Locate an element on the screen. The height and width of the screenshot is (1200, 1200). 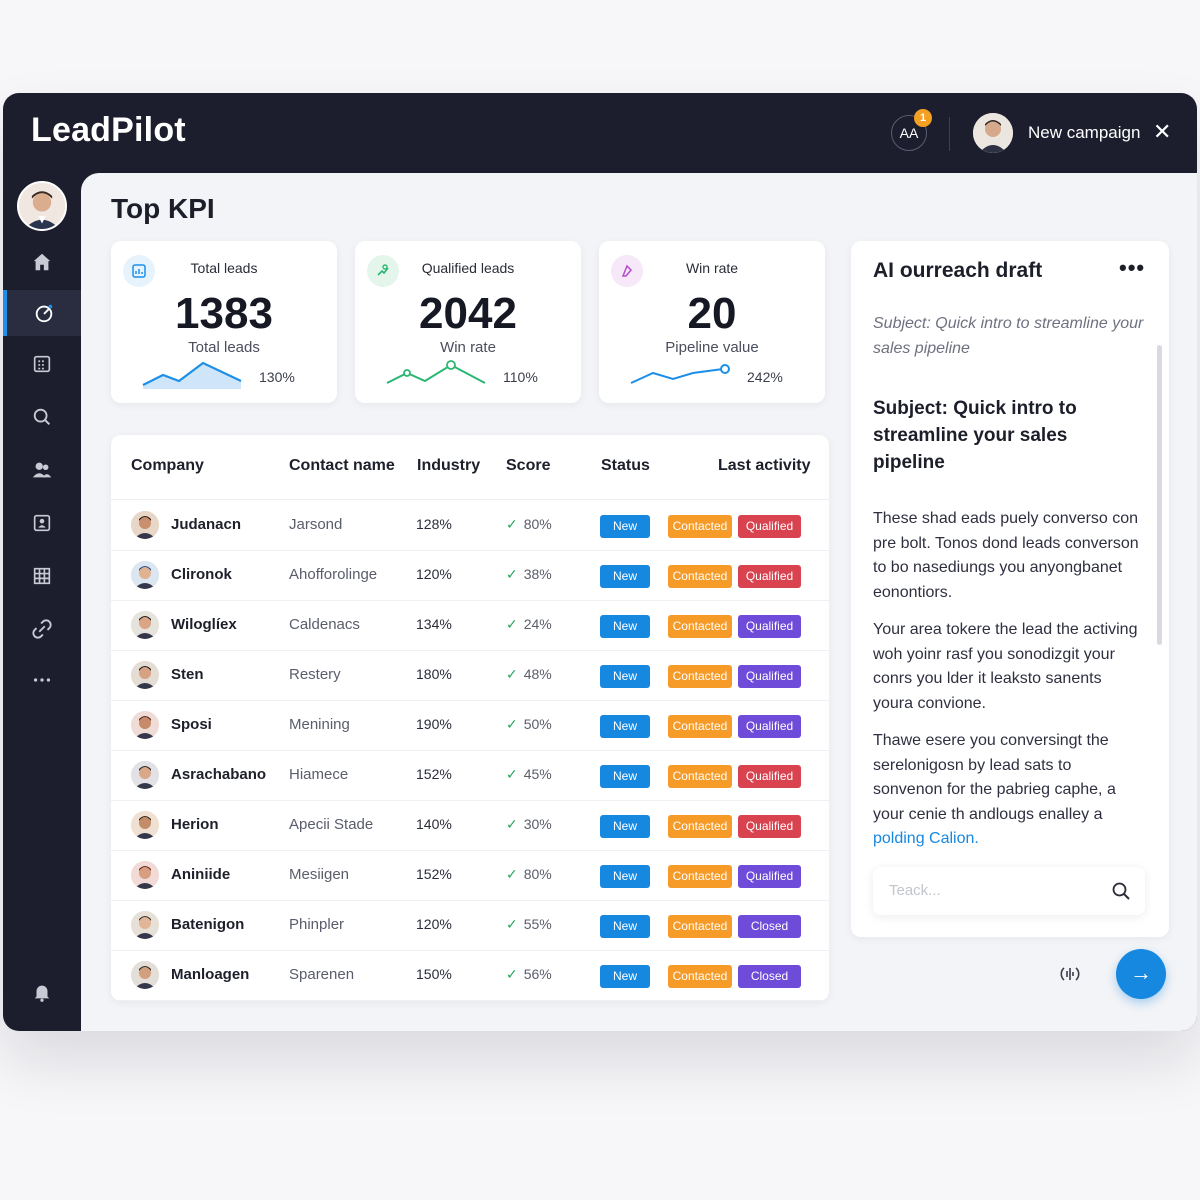
sidebar-item-reports is located at coordinates (42, 523).